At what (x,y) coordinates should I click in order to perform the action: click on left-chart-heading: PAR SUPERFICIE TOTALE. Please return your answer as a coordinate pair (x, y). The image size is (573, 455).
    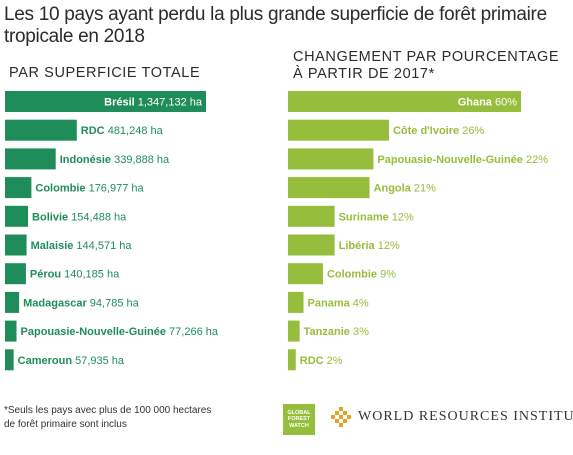
    Looking at the image, I should click on (105, 73).